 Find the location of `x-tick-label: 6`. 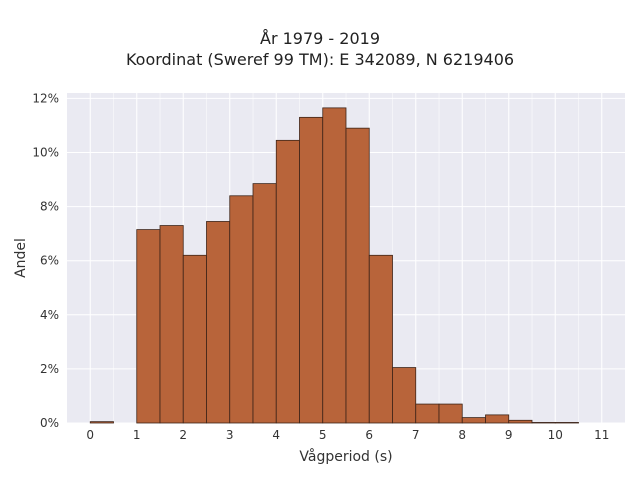

x-tick-label: 6 is located at coordinates (369, 435).